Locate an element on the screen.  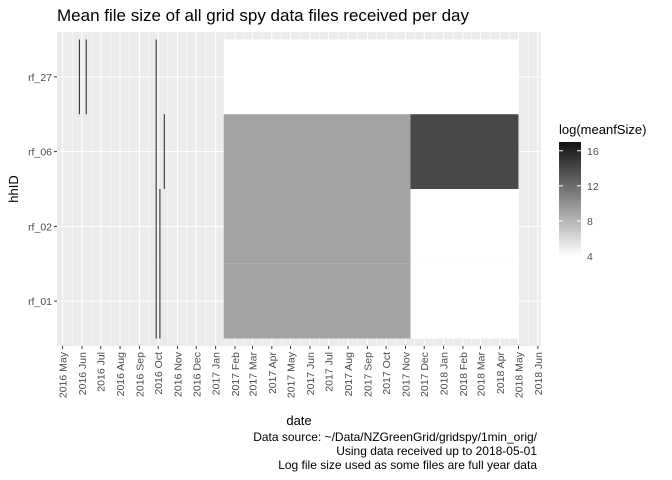
x-tick-label: 2016 Sep is located at coordinates (140, 374).